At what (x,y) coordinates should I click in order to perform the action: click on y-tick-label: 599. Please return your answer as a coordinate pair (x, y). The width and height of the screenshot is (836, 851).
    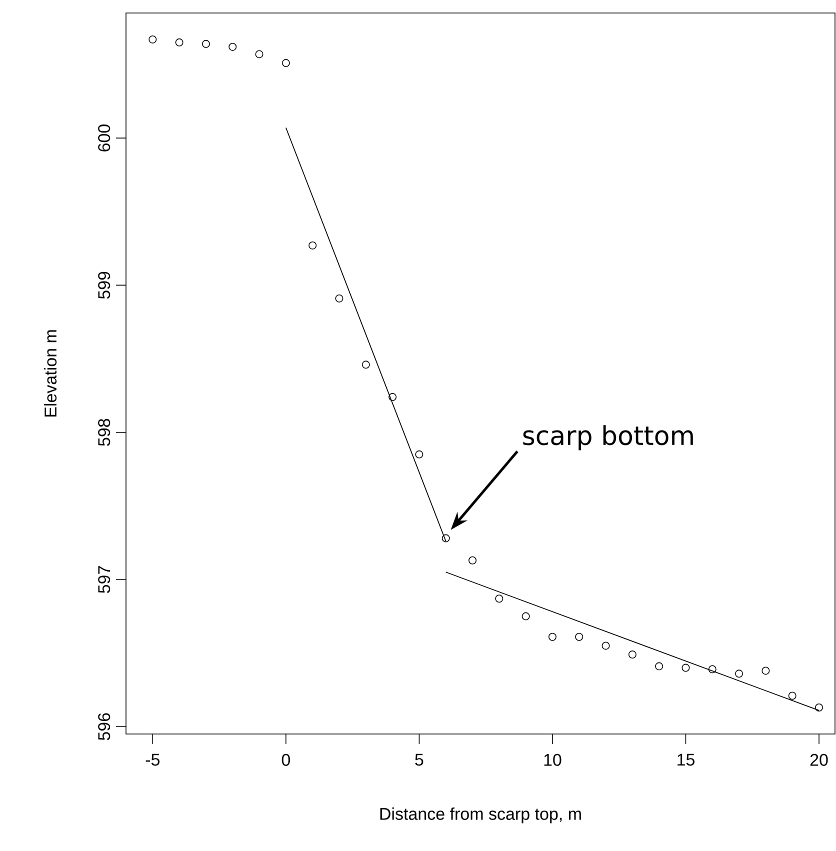
    Looking at the image, I should click on (104, 285).